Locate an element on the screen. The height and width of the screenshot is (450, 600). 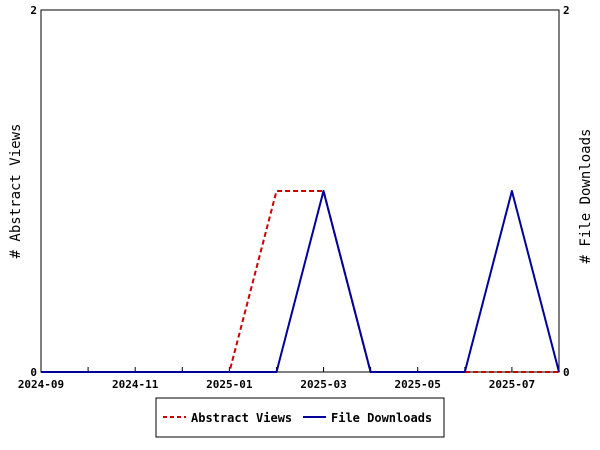
legend-label-abstract-views: Abstract Views is located at coordinates (241, 418).